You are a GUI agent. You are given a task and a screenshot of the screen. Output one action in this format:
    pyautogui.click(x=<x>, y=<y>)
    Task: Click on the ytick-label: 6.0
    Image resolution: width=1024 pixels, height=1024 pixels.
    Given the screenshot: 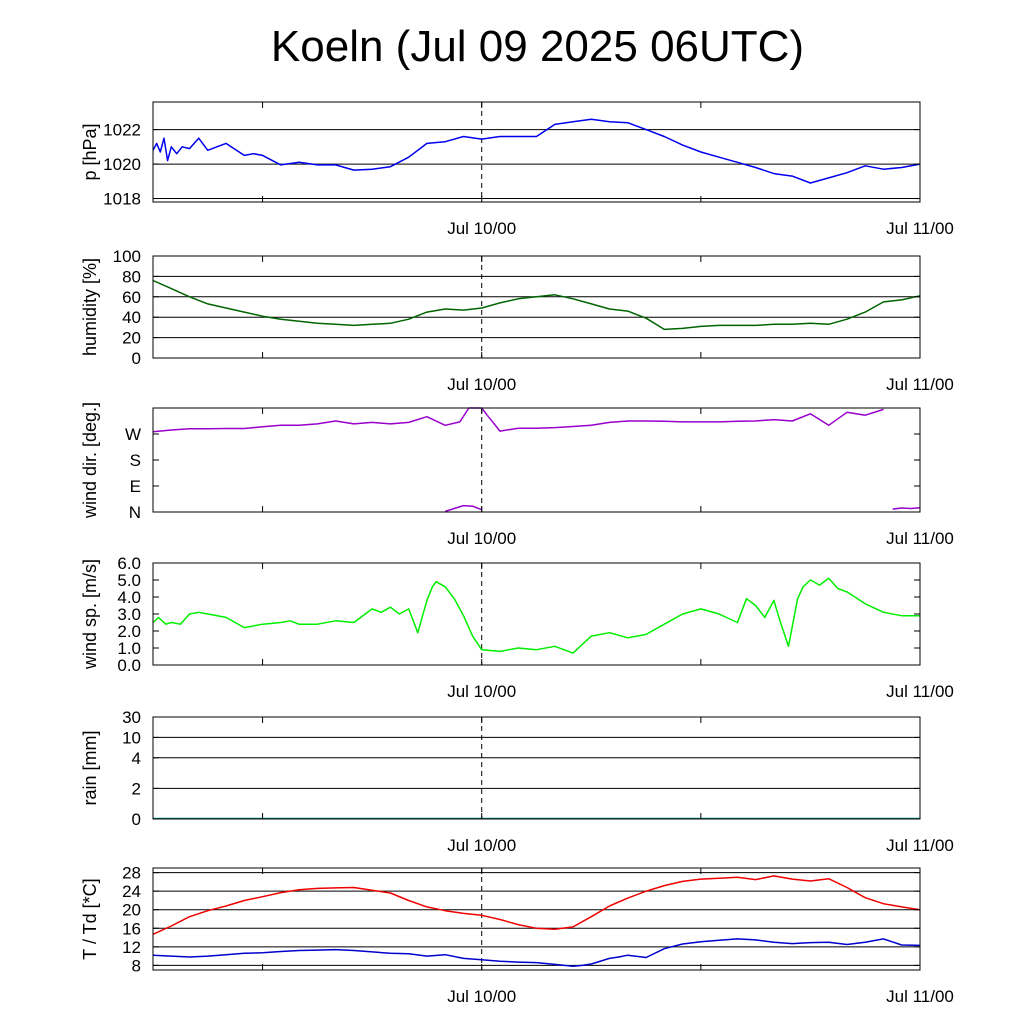 What is the action you would take?
    pyautogui.click(x=129, y=563)
    